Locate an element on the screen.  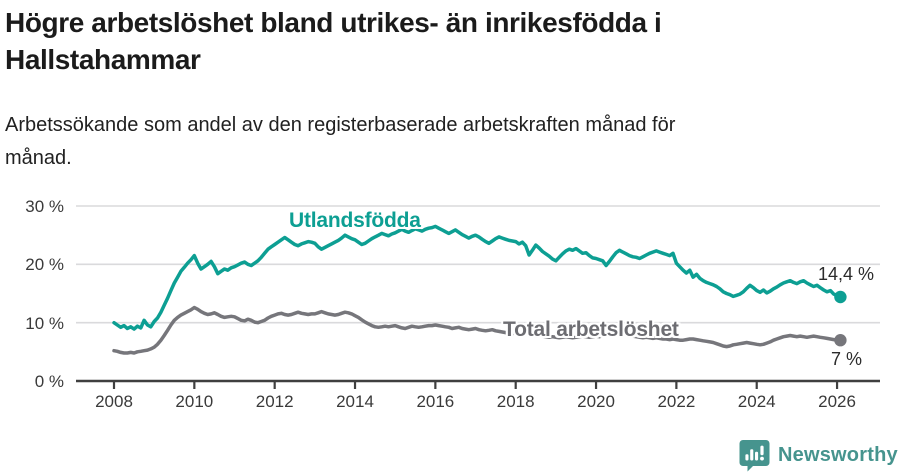
end-dot-utlandsf-dda is located at coordinates (840, 297).